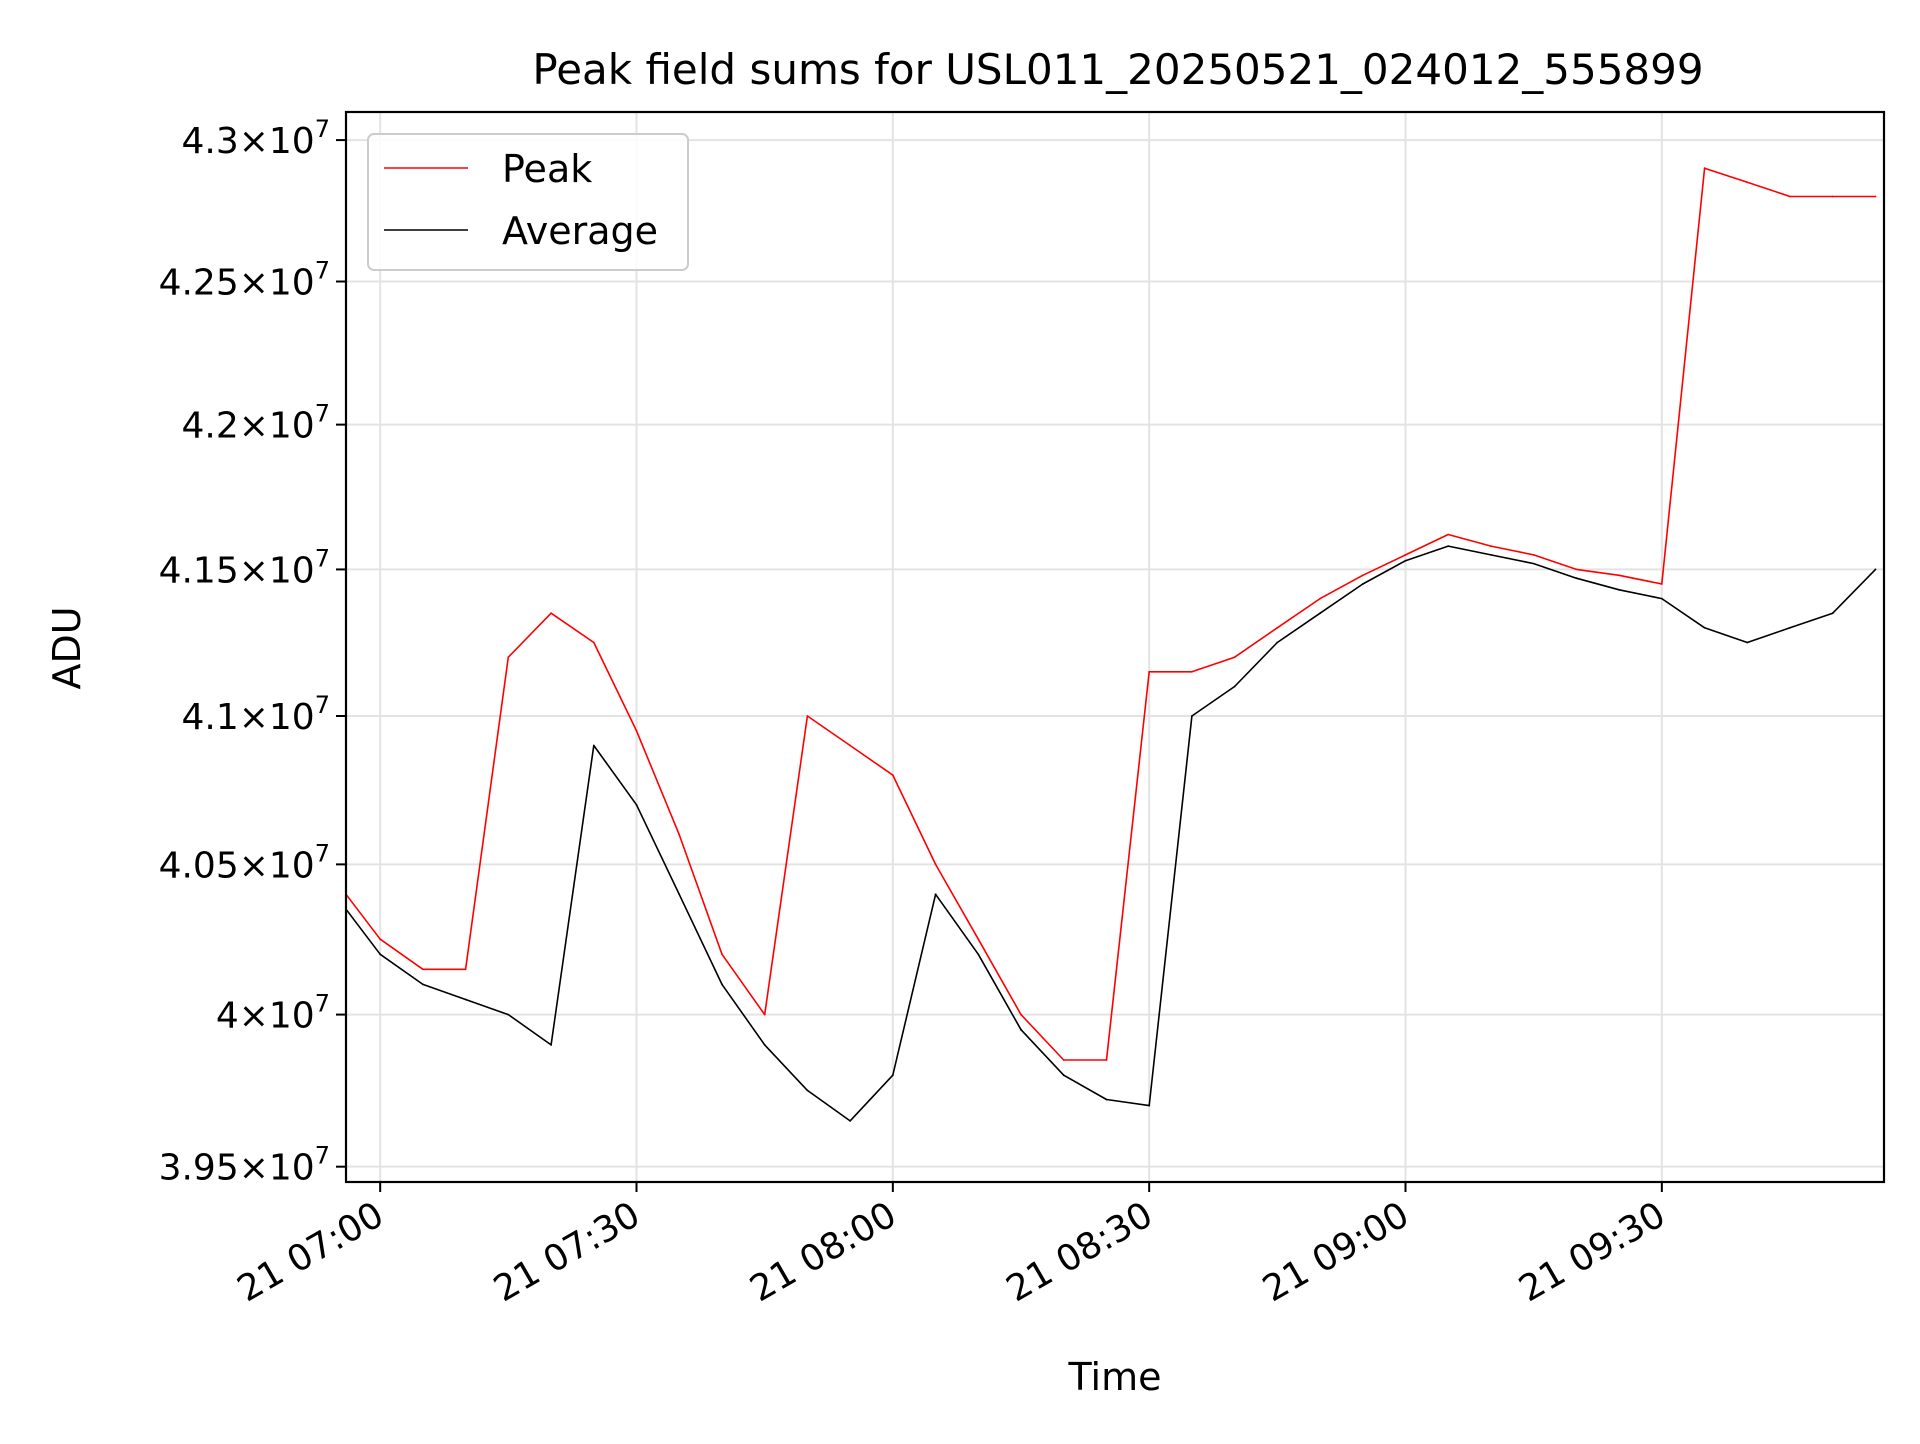 This screenshot has width=1920, height=1444. Describe the element at coordinates (199, 865) in the screenshot. I see `y-tick-mantissa: 4.05` at that location.